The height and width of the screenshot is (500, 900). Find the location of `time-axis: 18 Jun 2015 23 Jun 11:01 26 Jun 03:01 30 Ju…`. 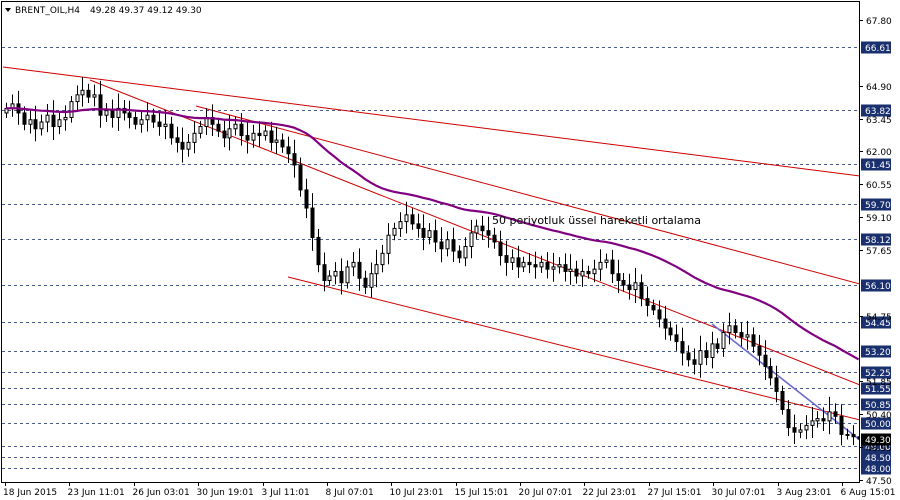

time-axis: 18 Jun 2015 23 Jun 11:01 26 Jun 03:01 30 Ju… is located at coordinates (449, 490).